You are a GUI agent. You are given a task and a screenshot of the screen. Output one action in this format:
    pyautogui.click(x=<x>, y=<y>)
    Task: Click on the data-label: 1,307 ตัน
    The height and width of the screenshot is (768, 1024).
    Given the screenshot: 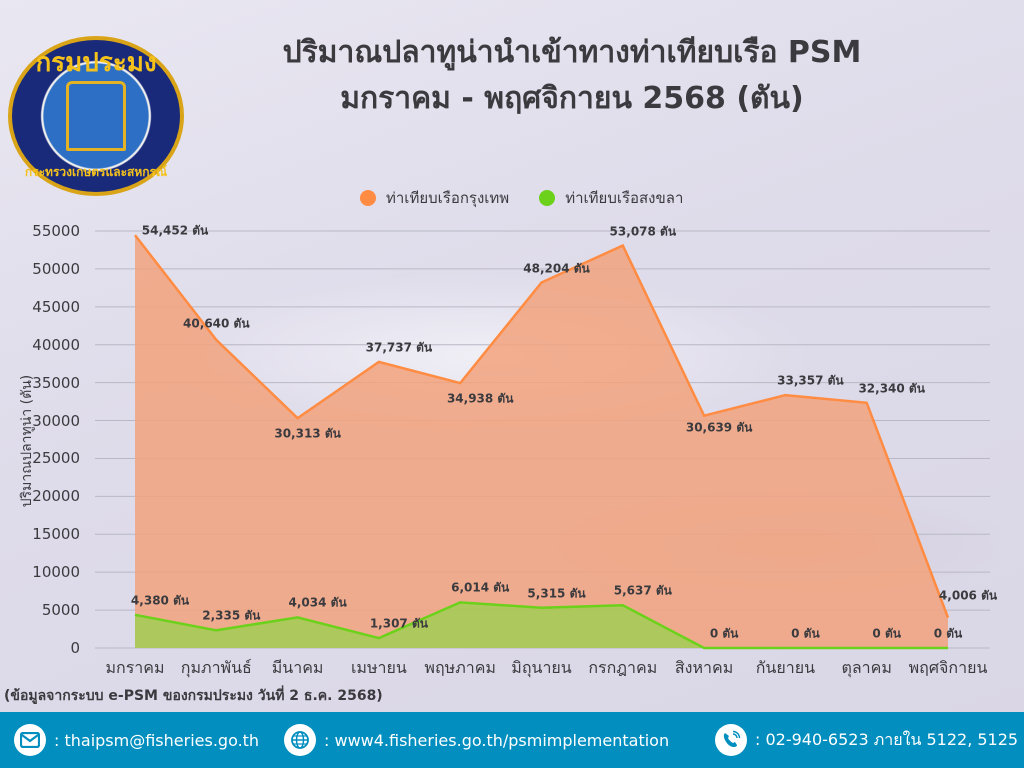 What is the action you would take?
    pyautogui.click(x=398, y=623)
    